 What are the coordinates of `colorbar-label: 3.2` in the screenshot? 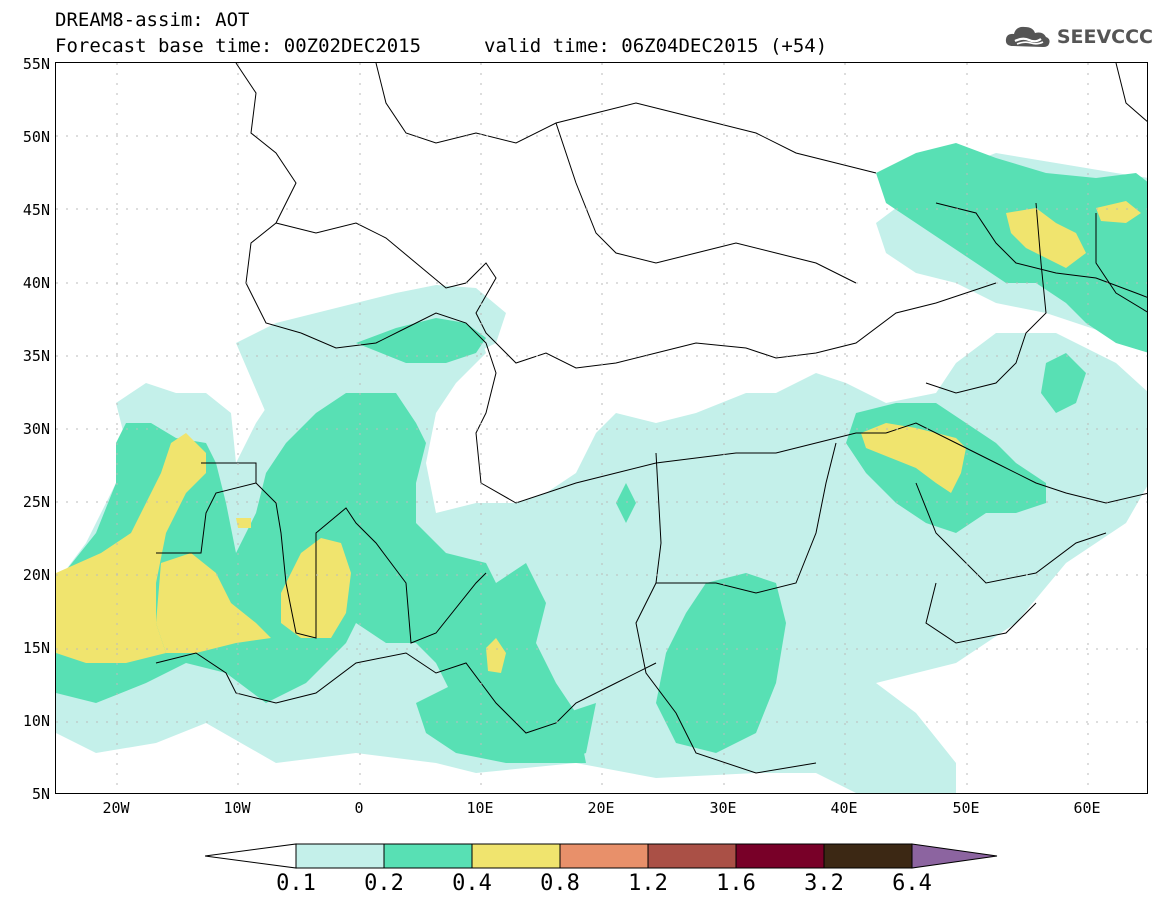 It's located at (824, 883).